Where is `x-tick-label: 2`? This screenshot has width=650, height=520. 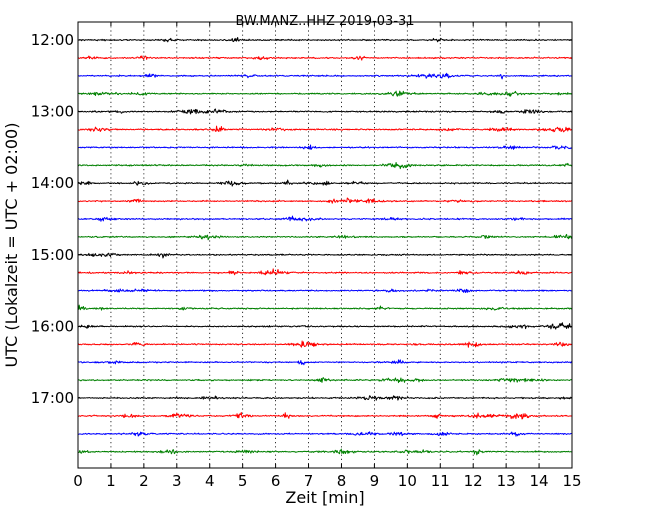
x-tick-label: 2 is located at coordinates (144, 481).